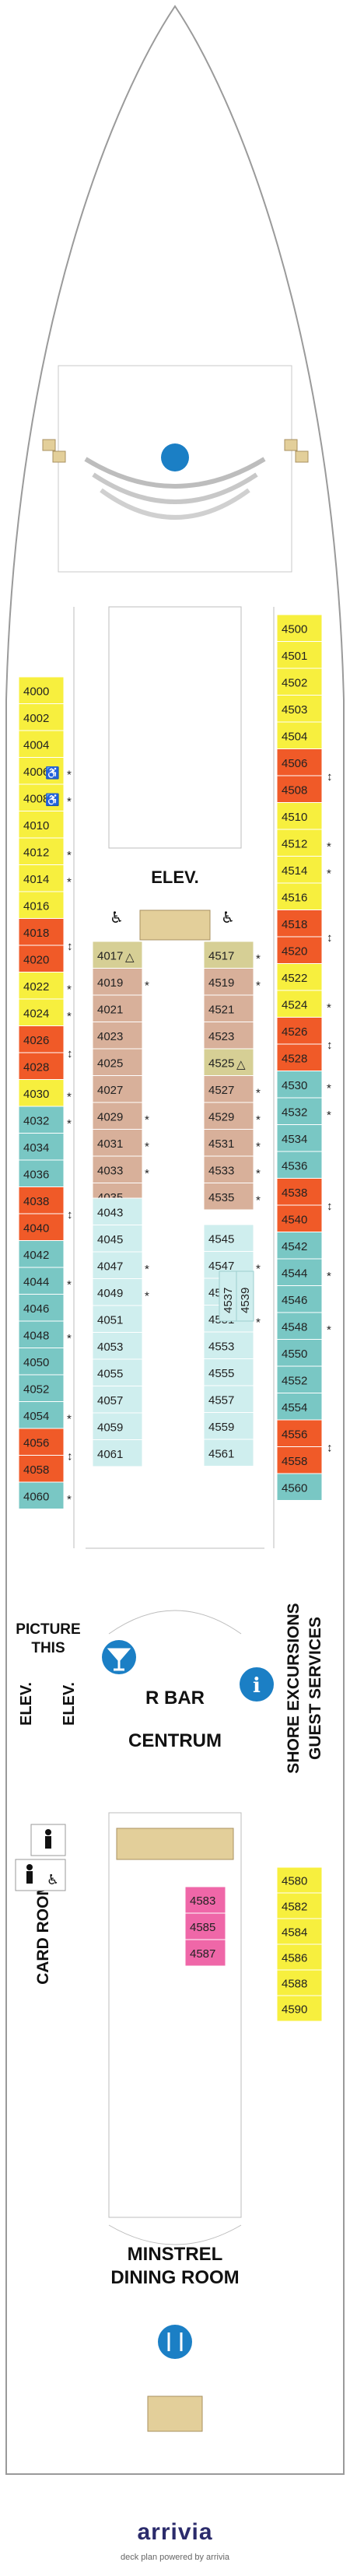 The height and width of the screenshot is (2576, 350). I want to click on cabin-4529: 4529 *, so click(232, 1116).